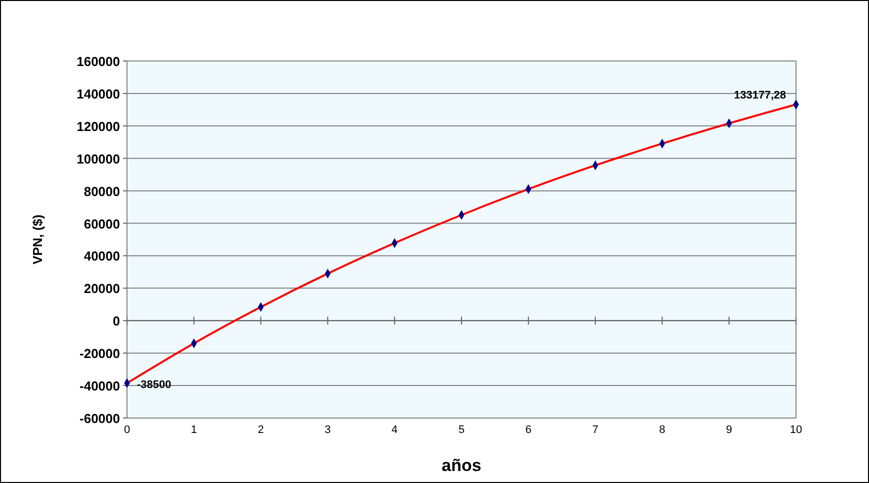  I want to click on x-tick-label: 5, so click(461, 430).